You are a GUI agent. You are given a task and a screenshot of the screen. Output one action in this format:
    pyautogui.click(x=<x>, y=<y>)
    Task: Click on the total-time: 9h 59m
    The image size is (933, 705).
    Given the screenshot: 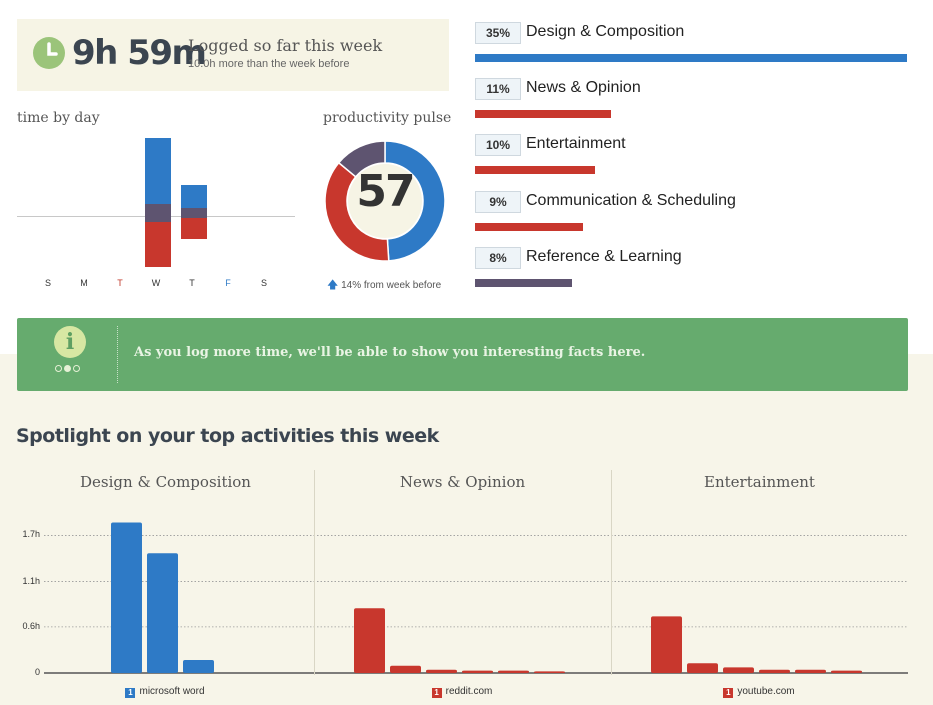 What is the action you would take?
    pyautogui.click(x=139, y=53)
    